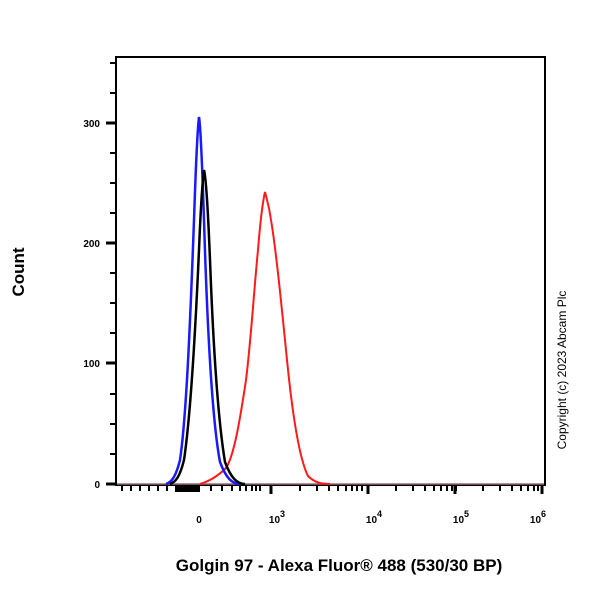 Image resolution: width=600 pixels, height=600 pixels. I want to click on y-tick-300: 300, so click(91, 124).